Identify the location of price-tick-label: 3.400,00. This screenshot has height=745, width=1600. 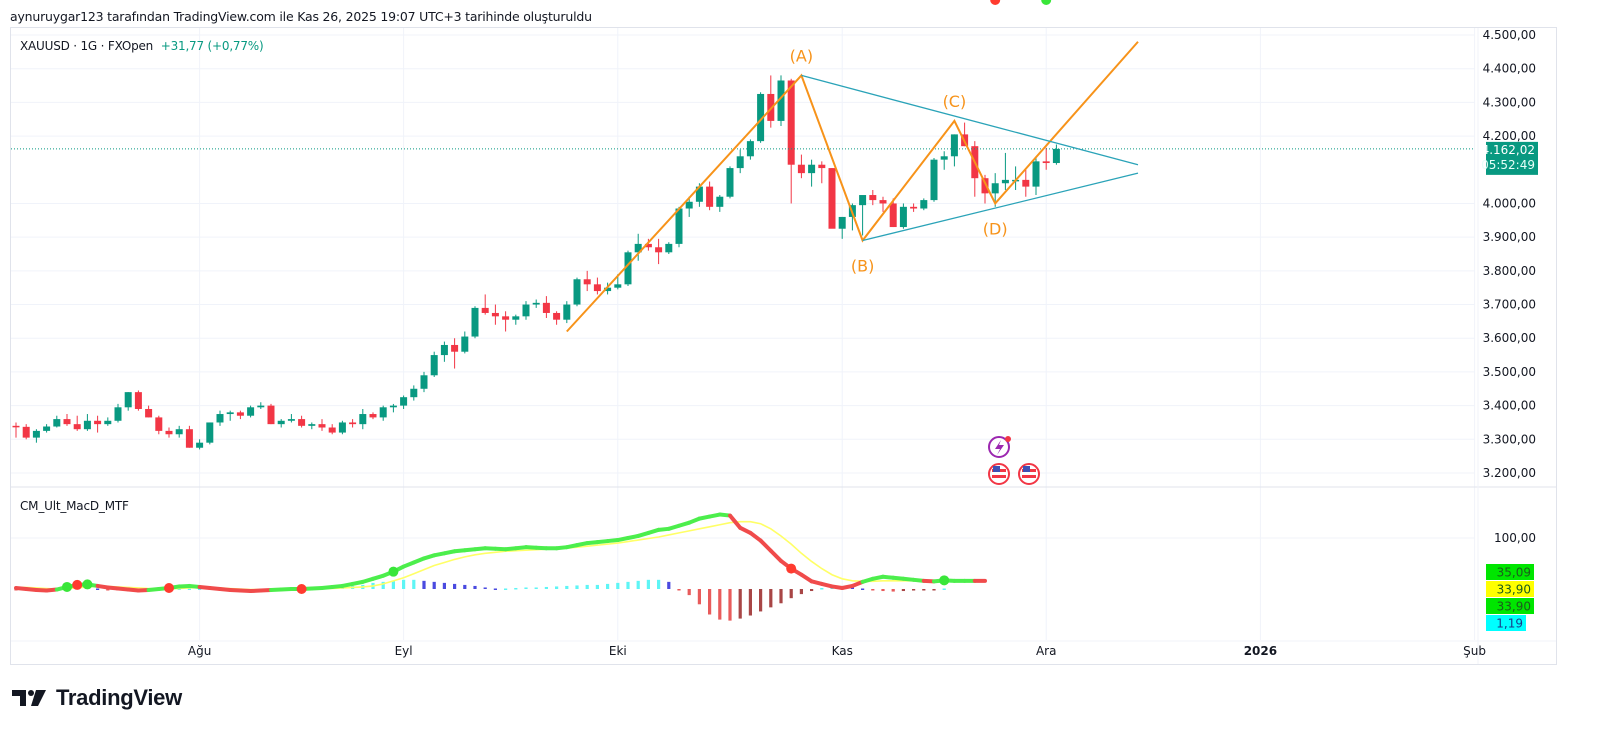
(1509, 406).